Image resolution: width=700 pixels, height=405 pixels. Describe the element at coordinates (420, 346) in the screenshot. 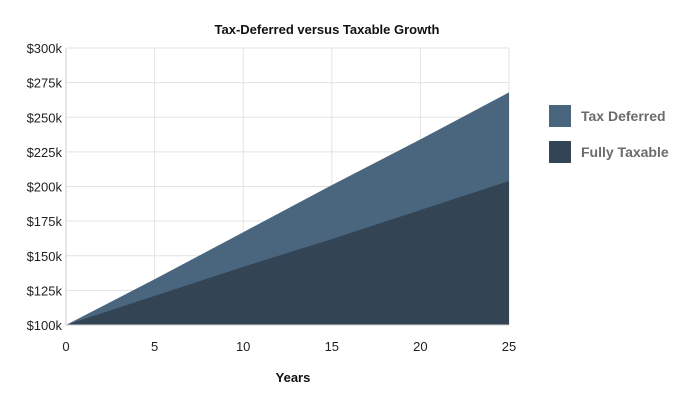

I see `x-tick-label: 20` at that location.